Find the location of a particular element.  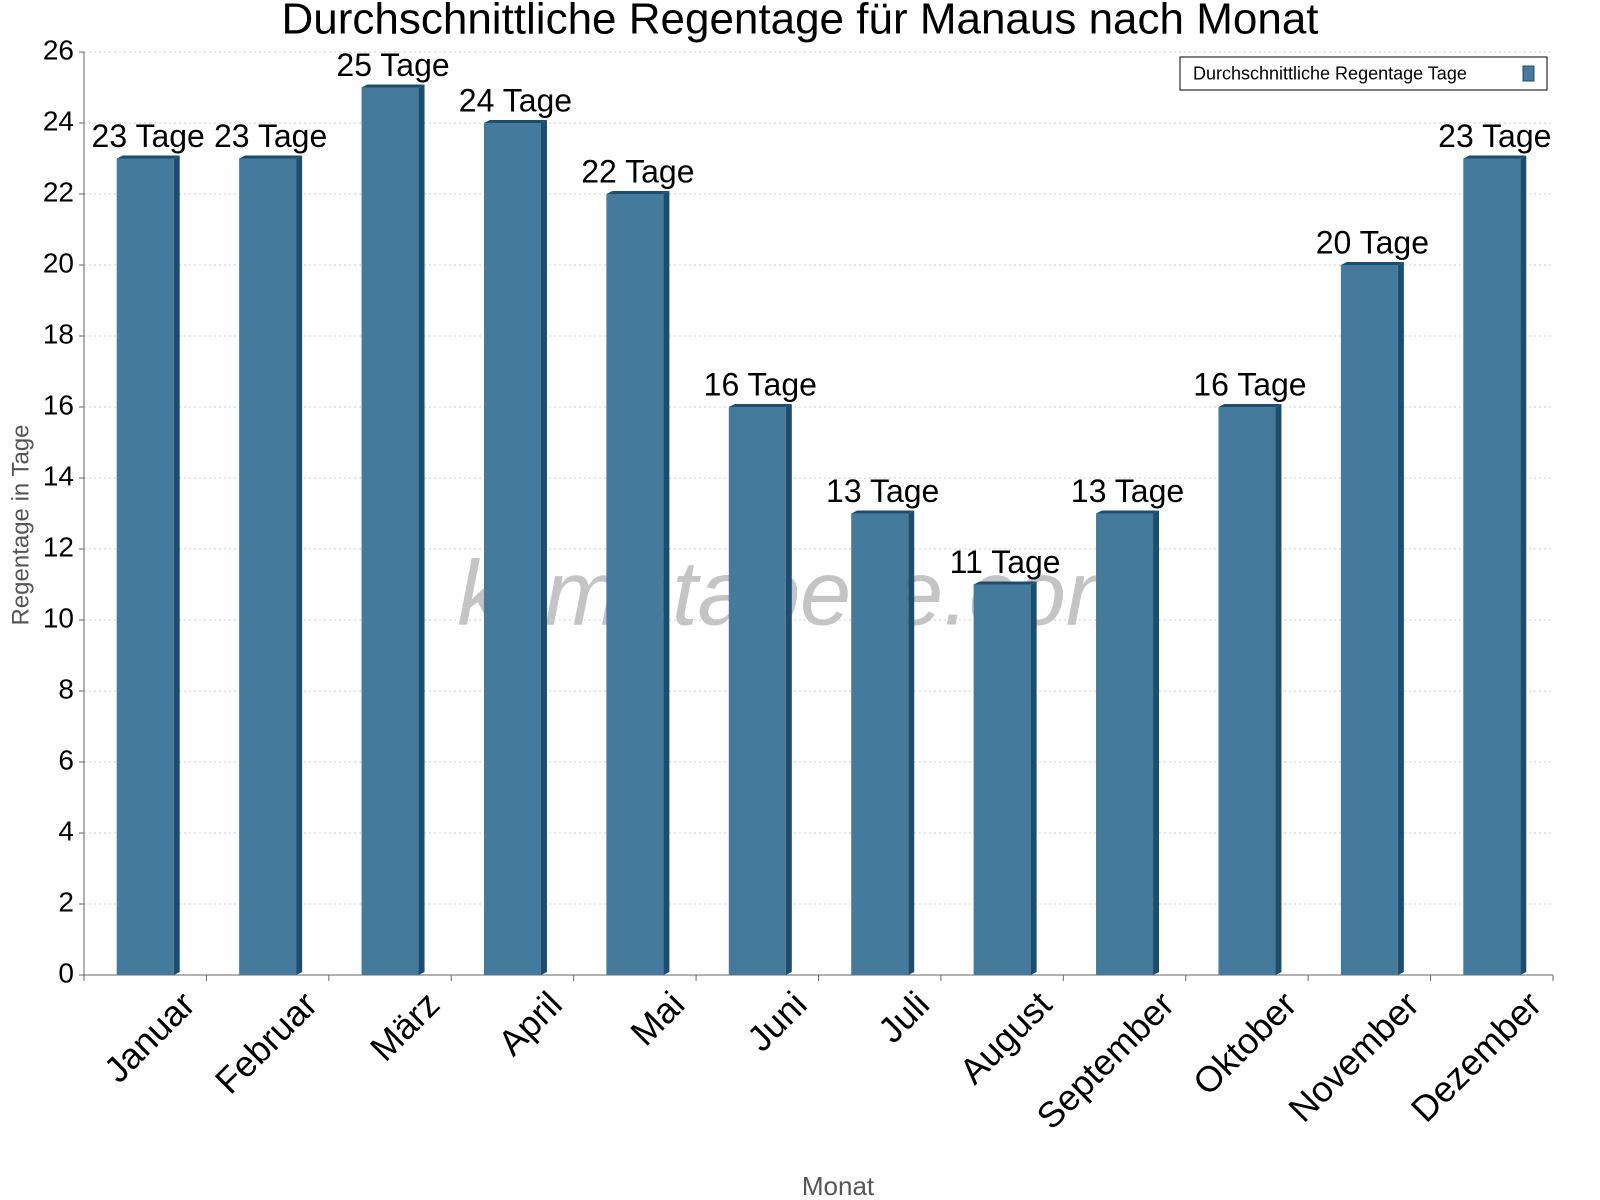

legend-box is located at coordinates (1363, 73).